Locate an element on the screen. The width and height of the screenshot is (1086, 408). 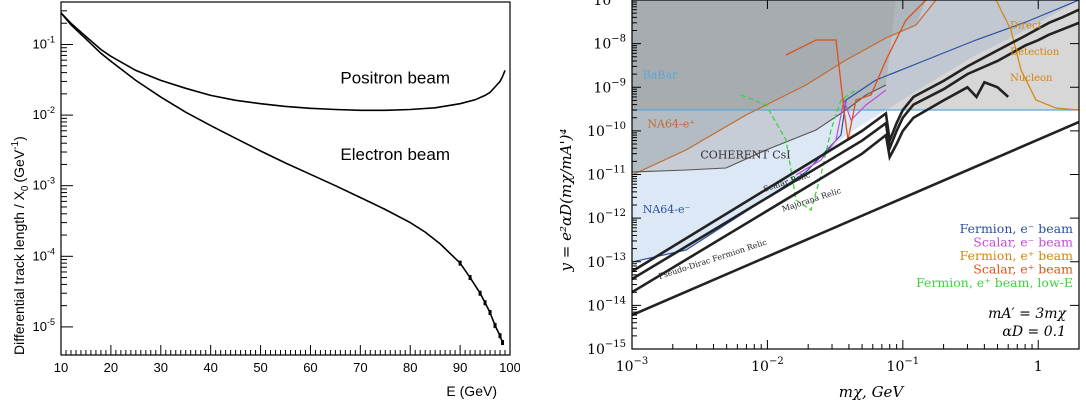
right-y-tick-label: 10⁻¹⁰ is located at coordinates (606, 130).